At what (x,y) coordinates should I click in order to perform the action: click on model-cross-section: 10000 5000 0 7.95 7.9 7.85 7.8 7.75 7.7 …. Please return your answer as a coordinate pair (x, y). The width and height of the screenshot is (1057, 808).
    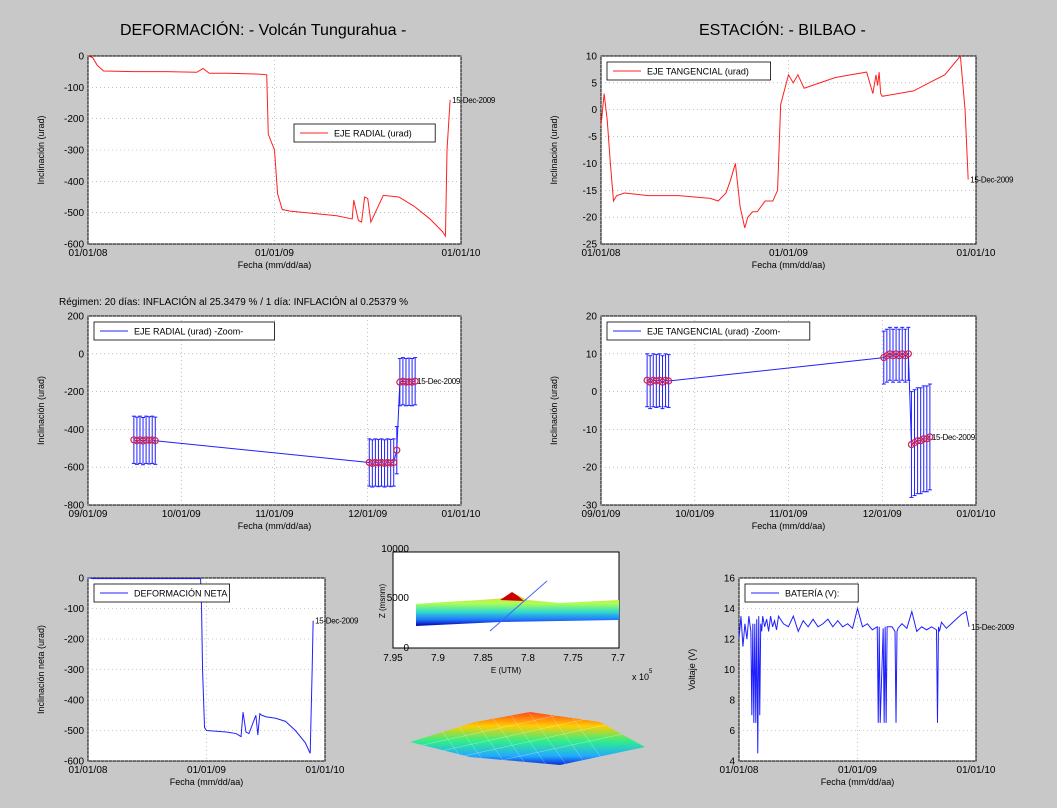
    Looking at the image, I should click on (515, 613).